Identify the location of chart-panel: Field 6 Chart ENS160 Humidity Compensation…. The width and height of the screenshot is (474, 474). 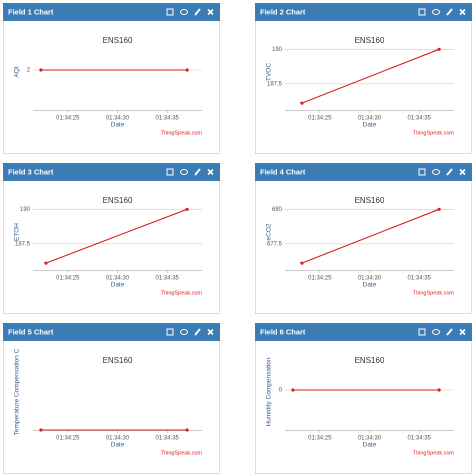
(363, 398).